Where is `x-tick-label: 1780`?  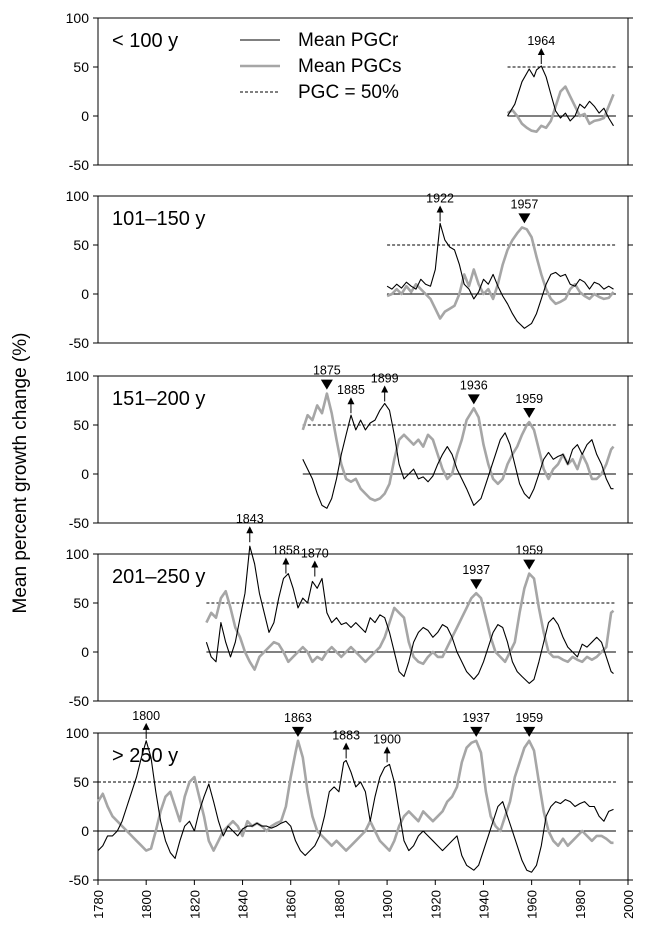
x-tick-label: 1780 is located at coordinates (98, 904).